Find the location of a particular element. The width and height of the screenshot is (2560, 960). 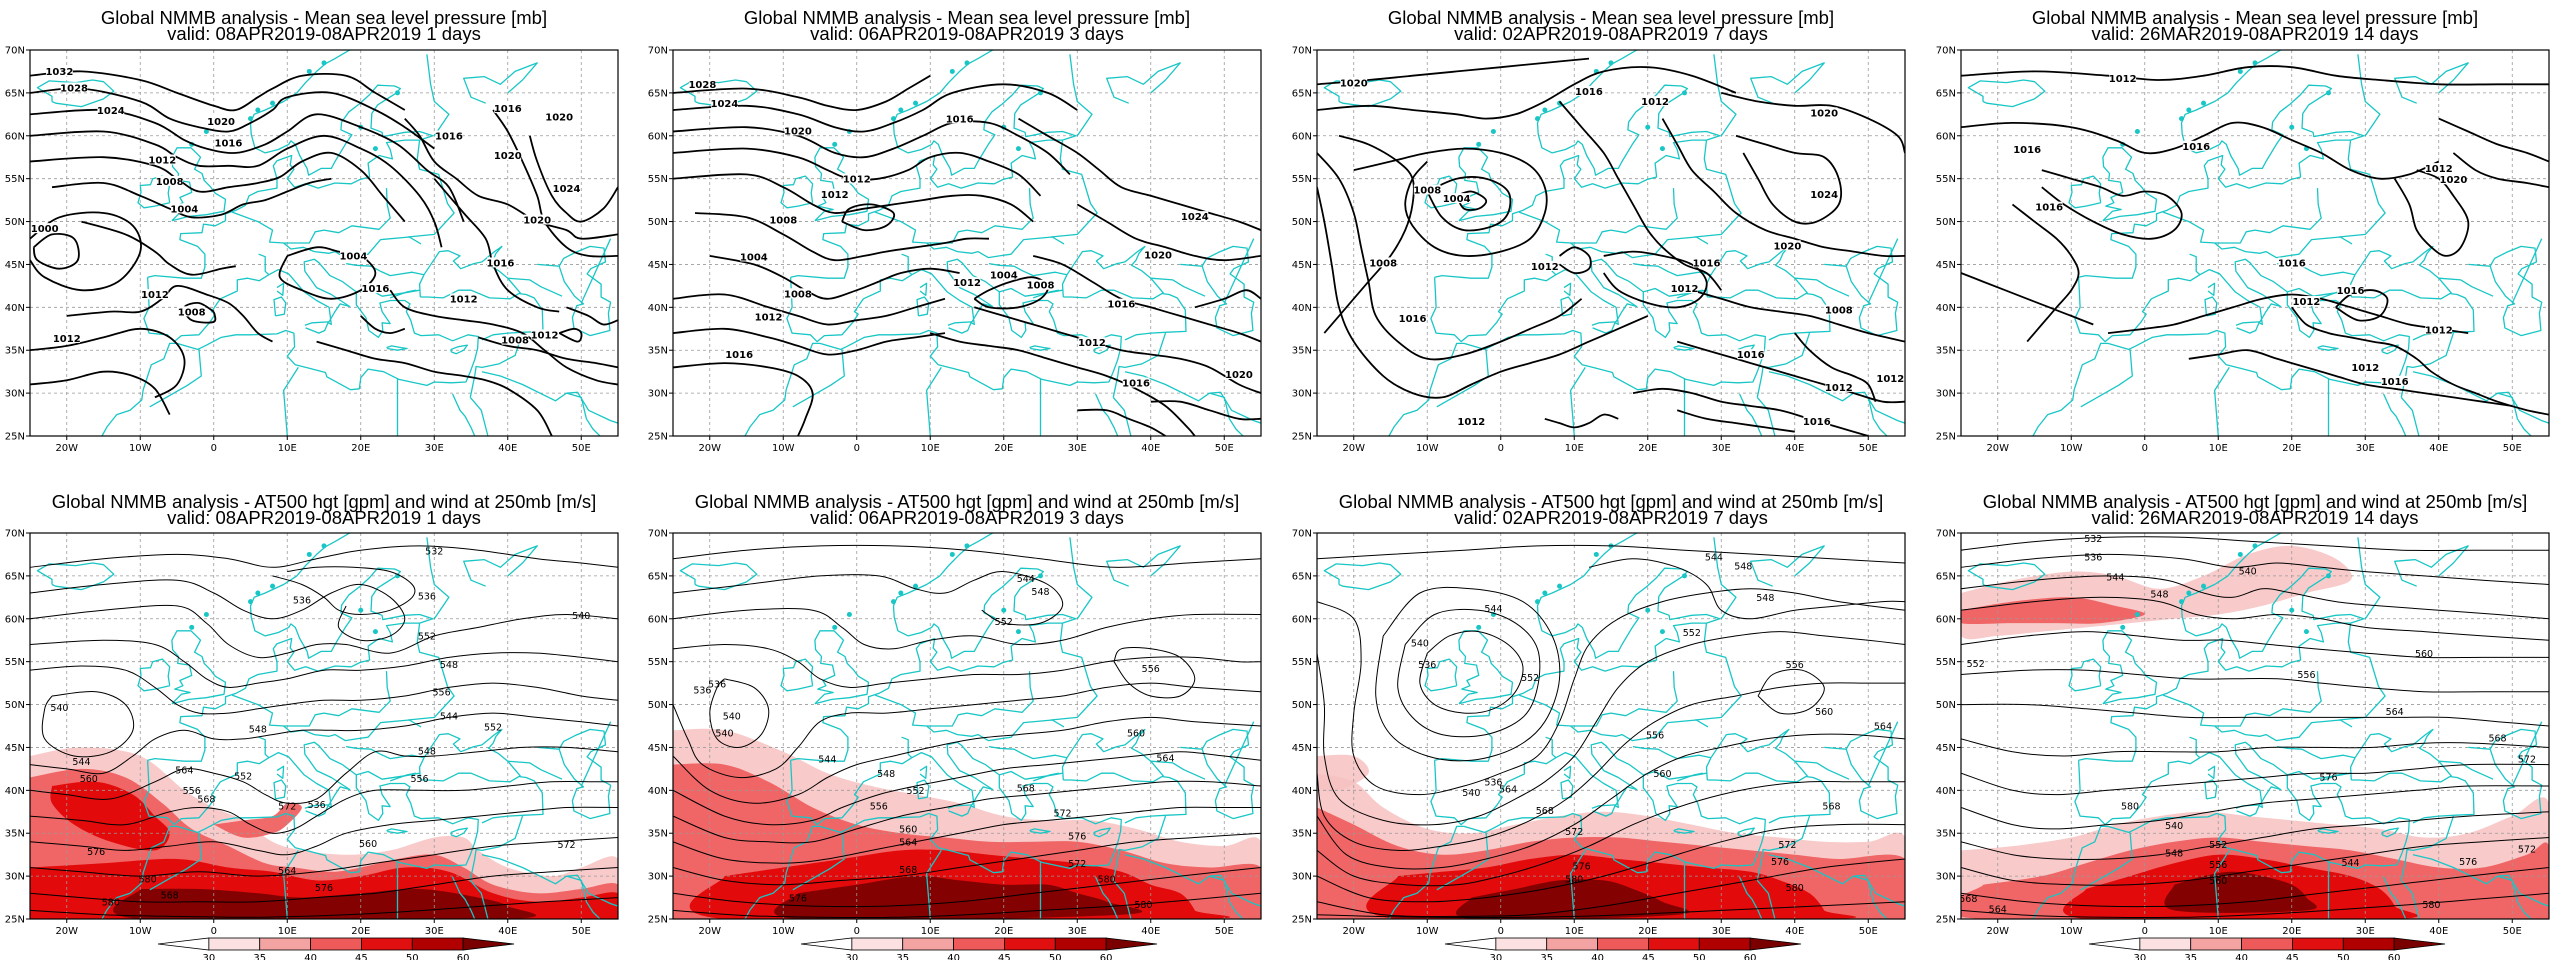

lat-tick-label: 40N is located at coordinates (1302, 791).